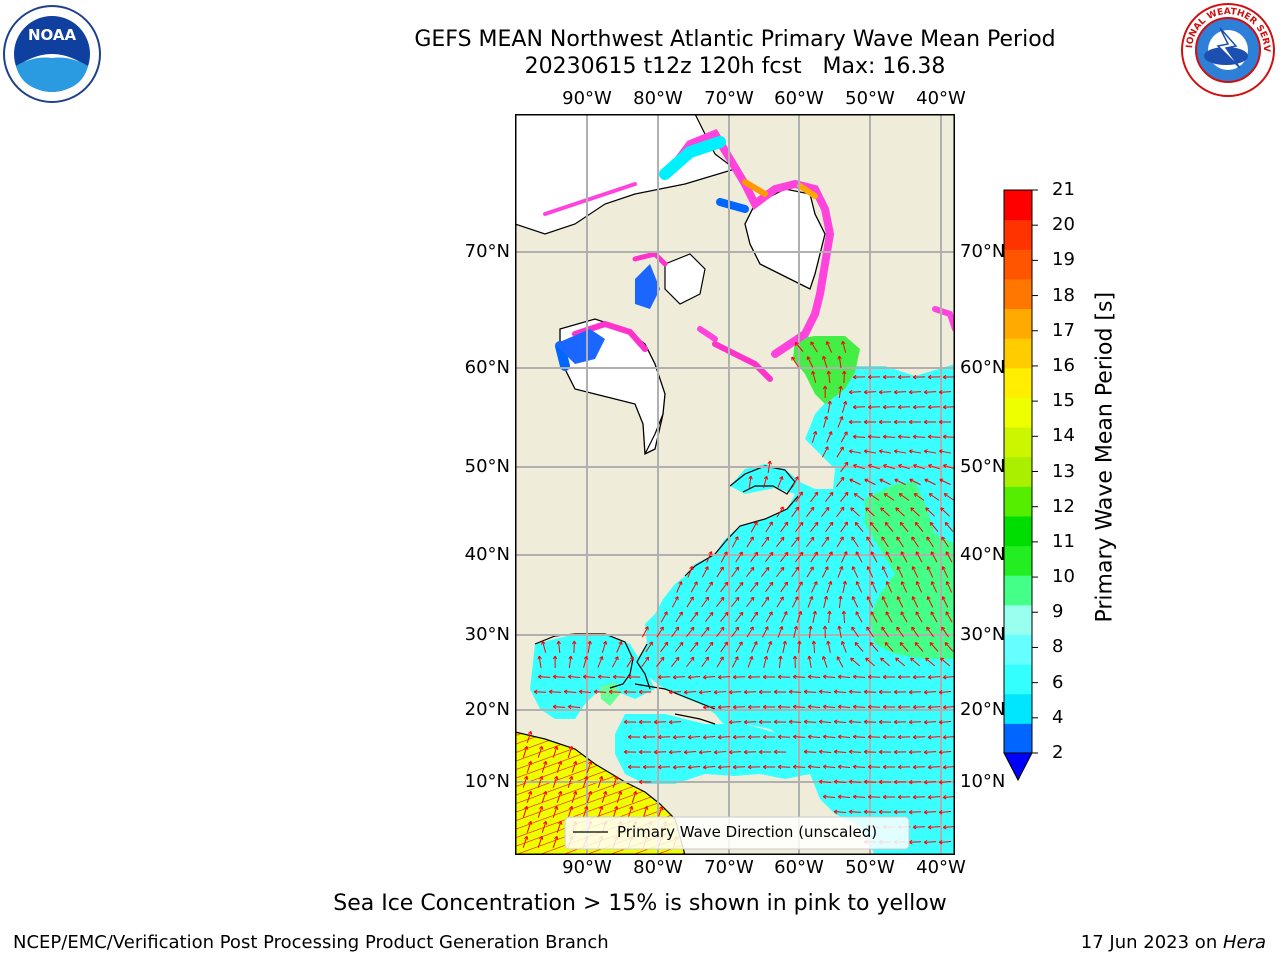 The height and width of the screenshot is (960, 1280). I want to click on lon-label-bottom-90w: 90°W, so click(587, 867).